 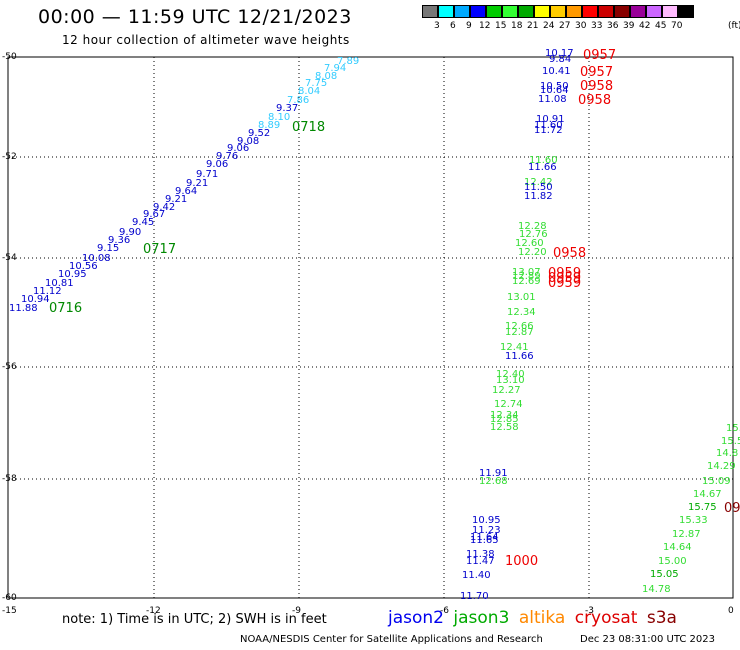 What do you see at coordinates (164, 207) in the screenshot?
I see `swh-value-label: 9.42` at bounding box center [164, 207].